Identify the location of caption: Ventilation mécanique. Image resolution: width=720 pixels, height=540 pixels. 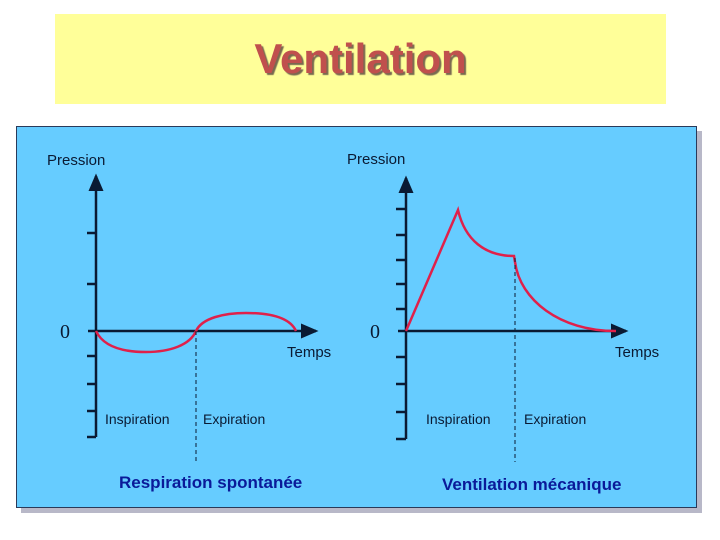
(532, 484).